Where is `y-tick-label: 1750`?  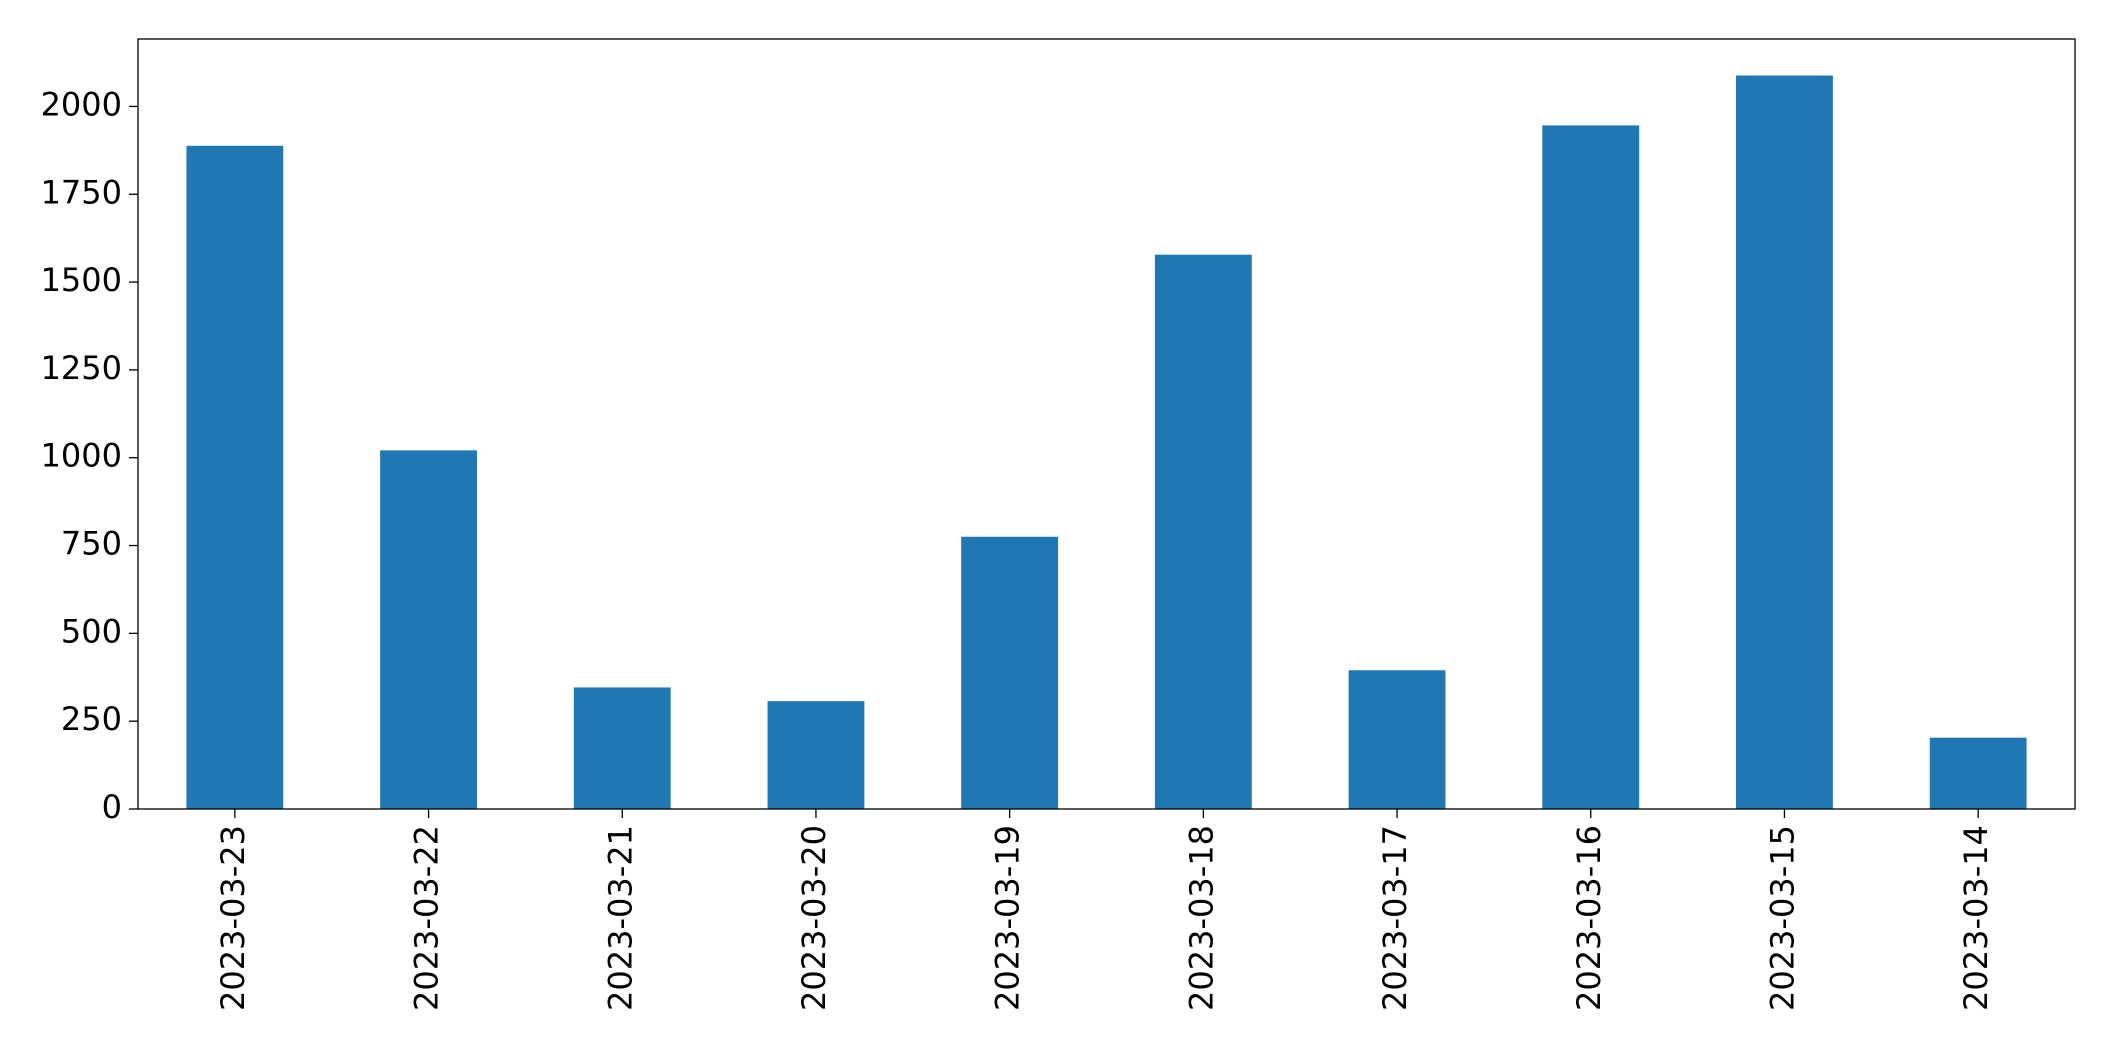
y-tick-label: 1750 is located at coordinates (81, 192).